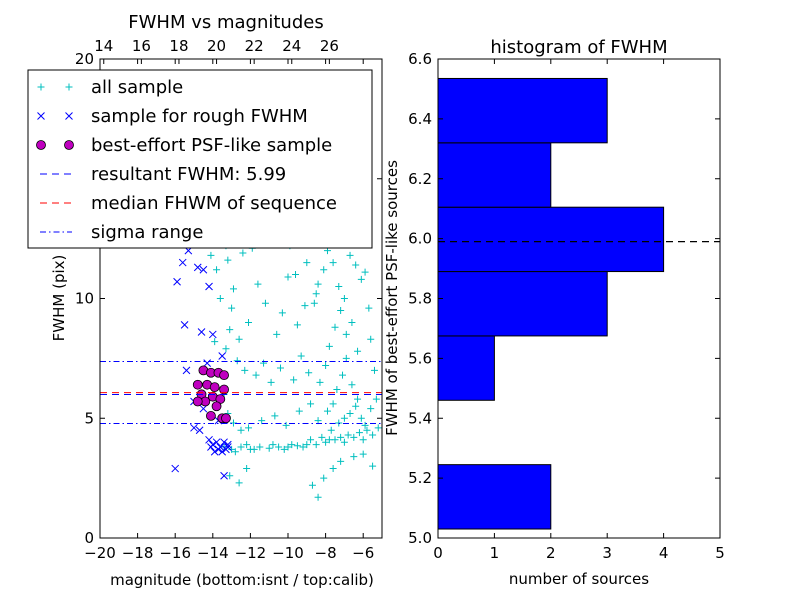 This screenshot has height=600, width=800. I want to click on y-tick-label: 6.4, so click(420, 119).